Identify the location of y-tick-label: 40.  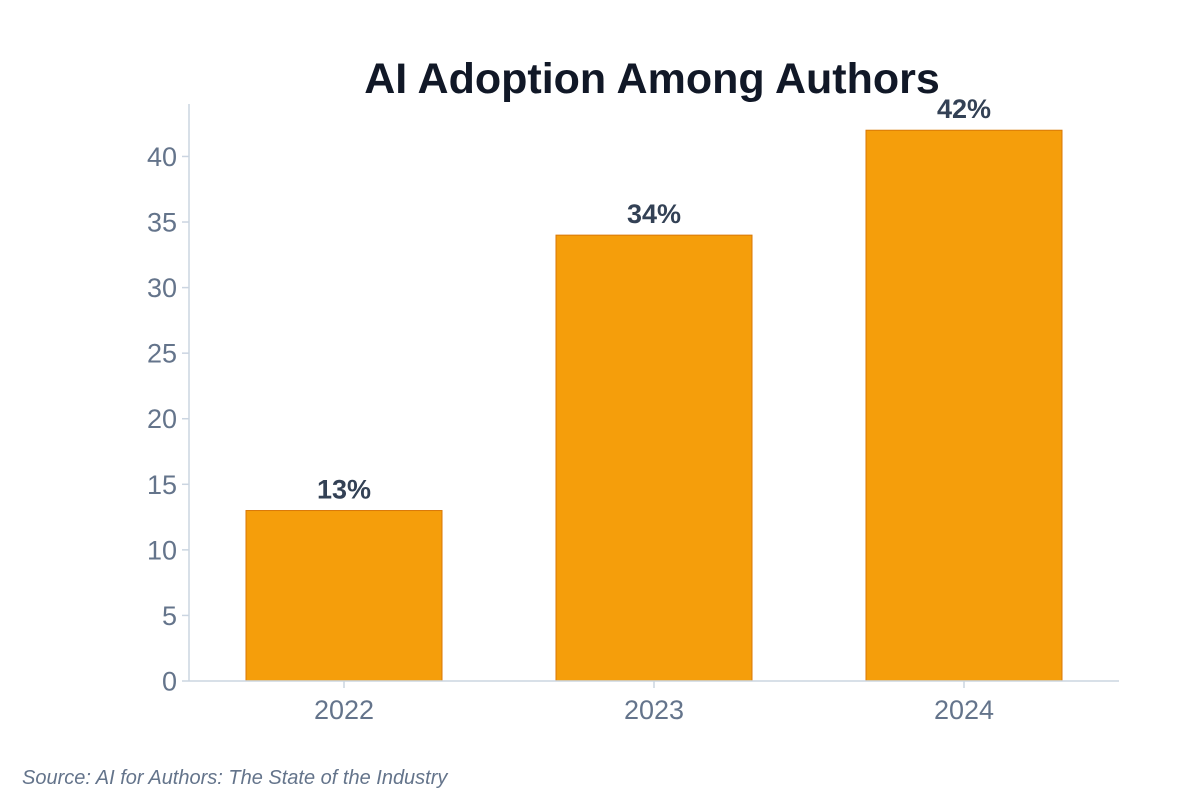
(162, 157).